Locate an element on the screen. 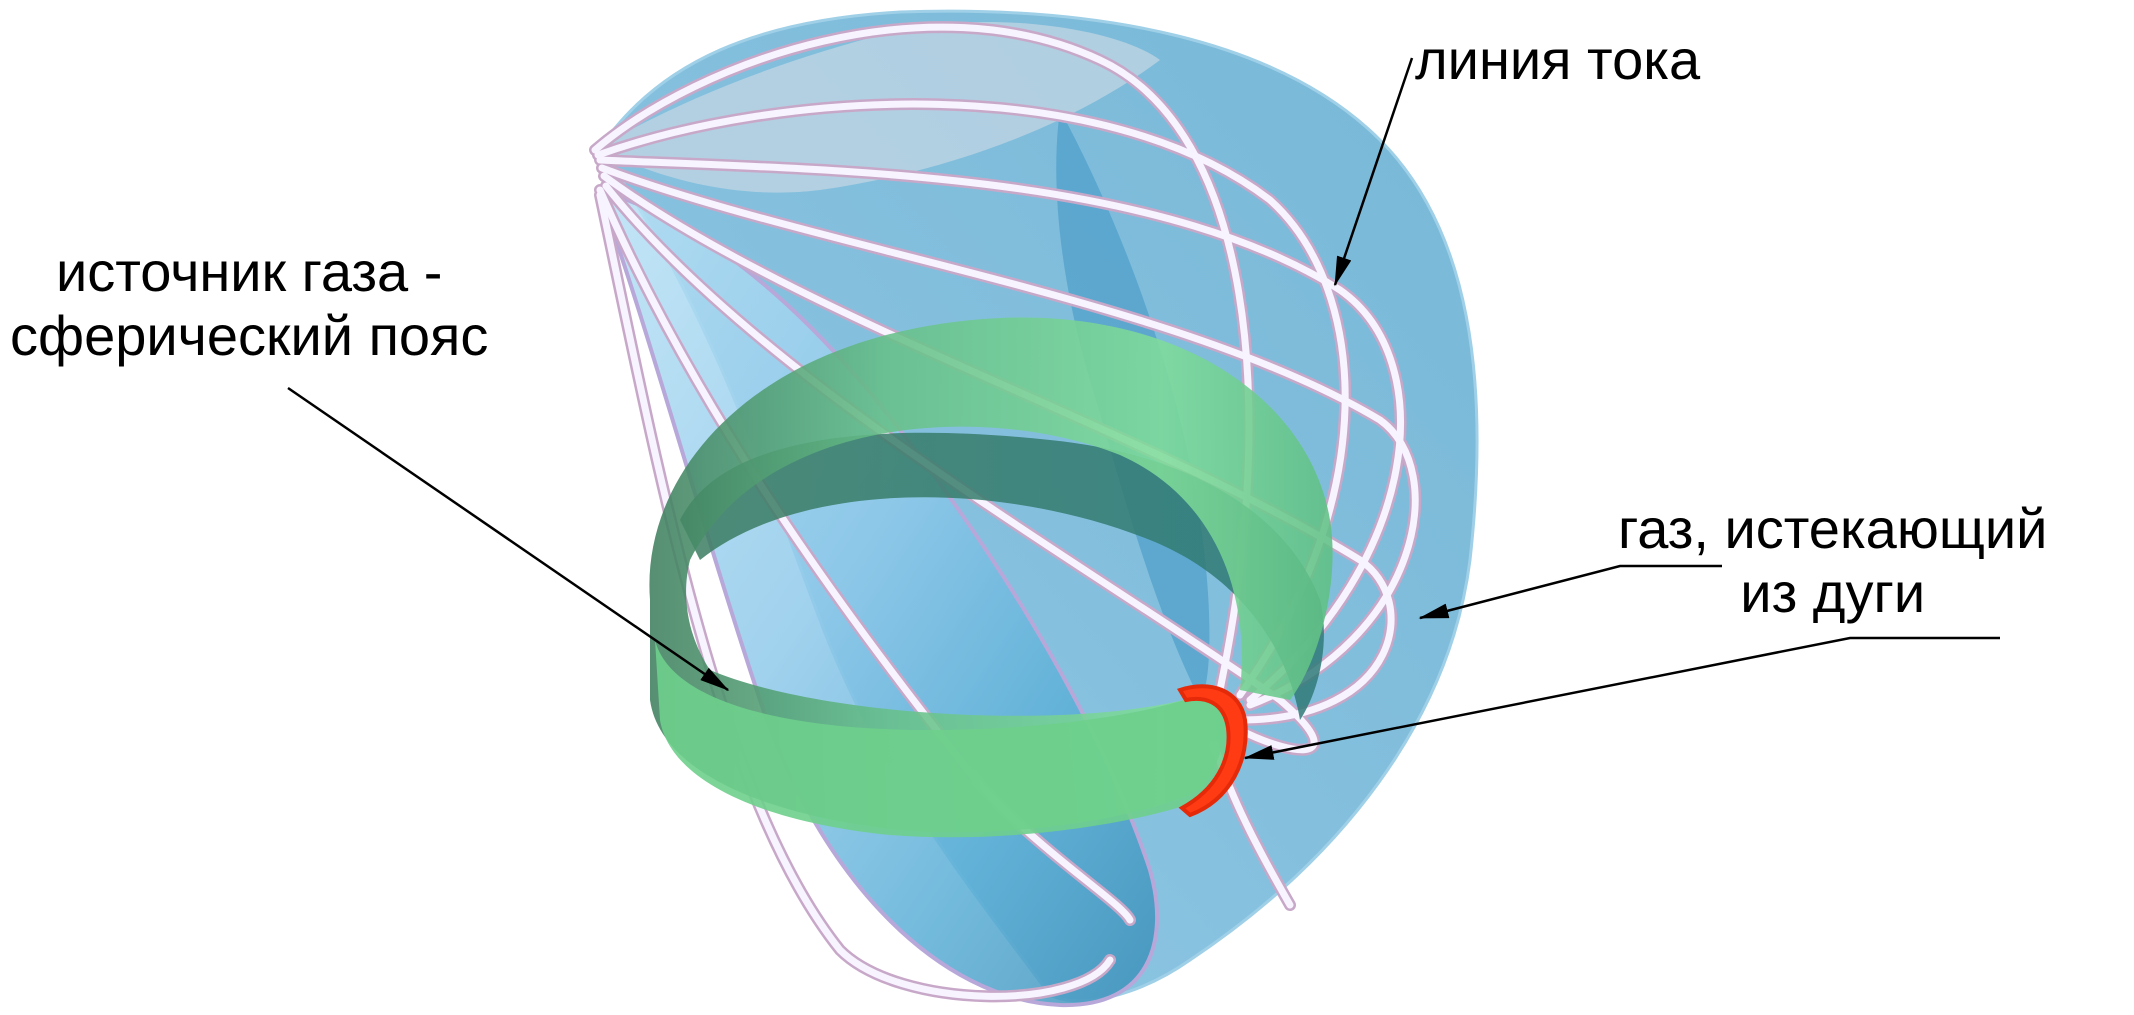 This screenshot has width=2134, height=1015. label-gas-source: источник газа - сферический пояс is located at coordinates (249, 304).